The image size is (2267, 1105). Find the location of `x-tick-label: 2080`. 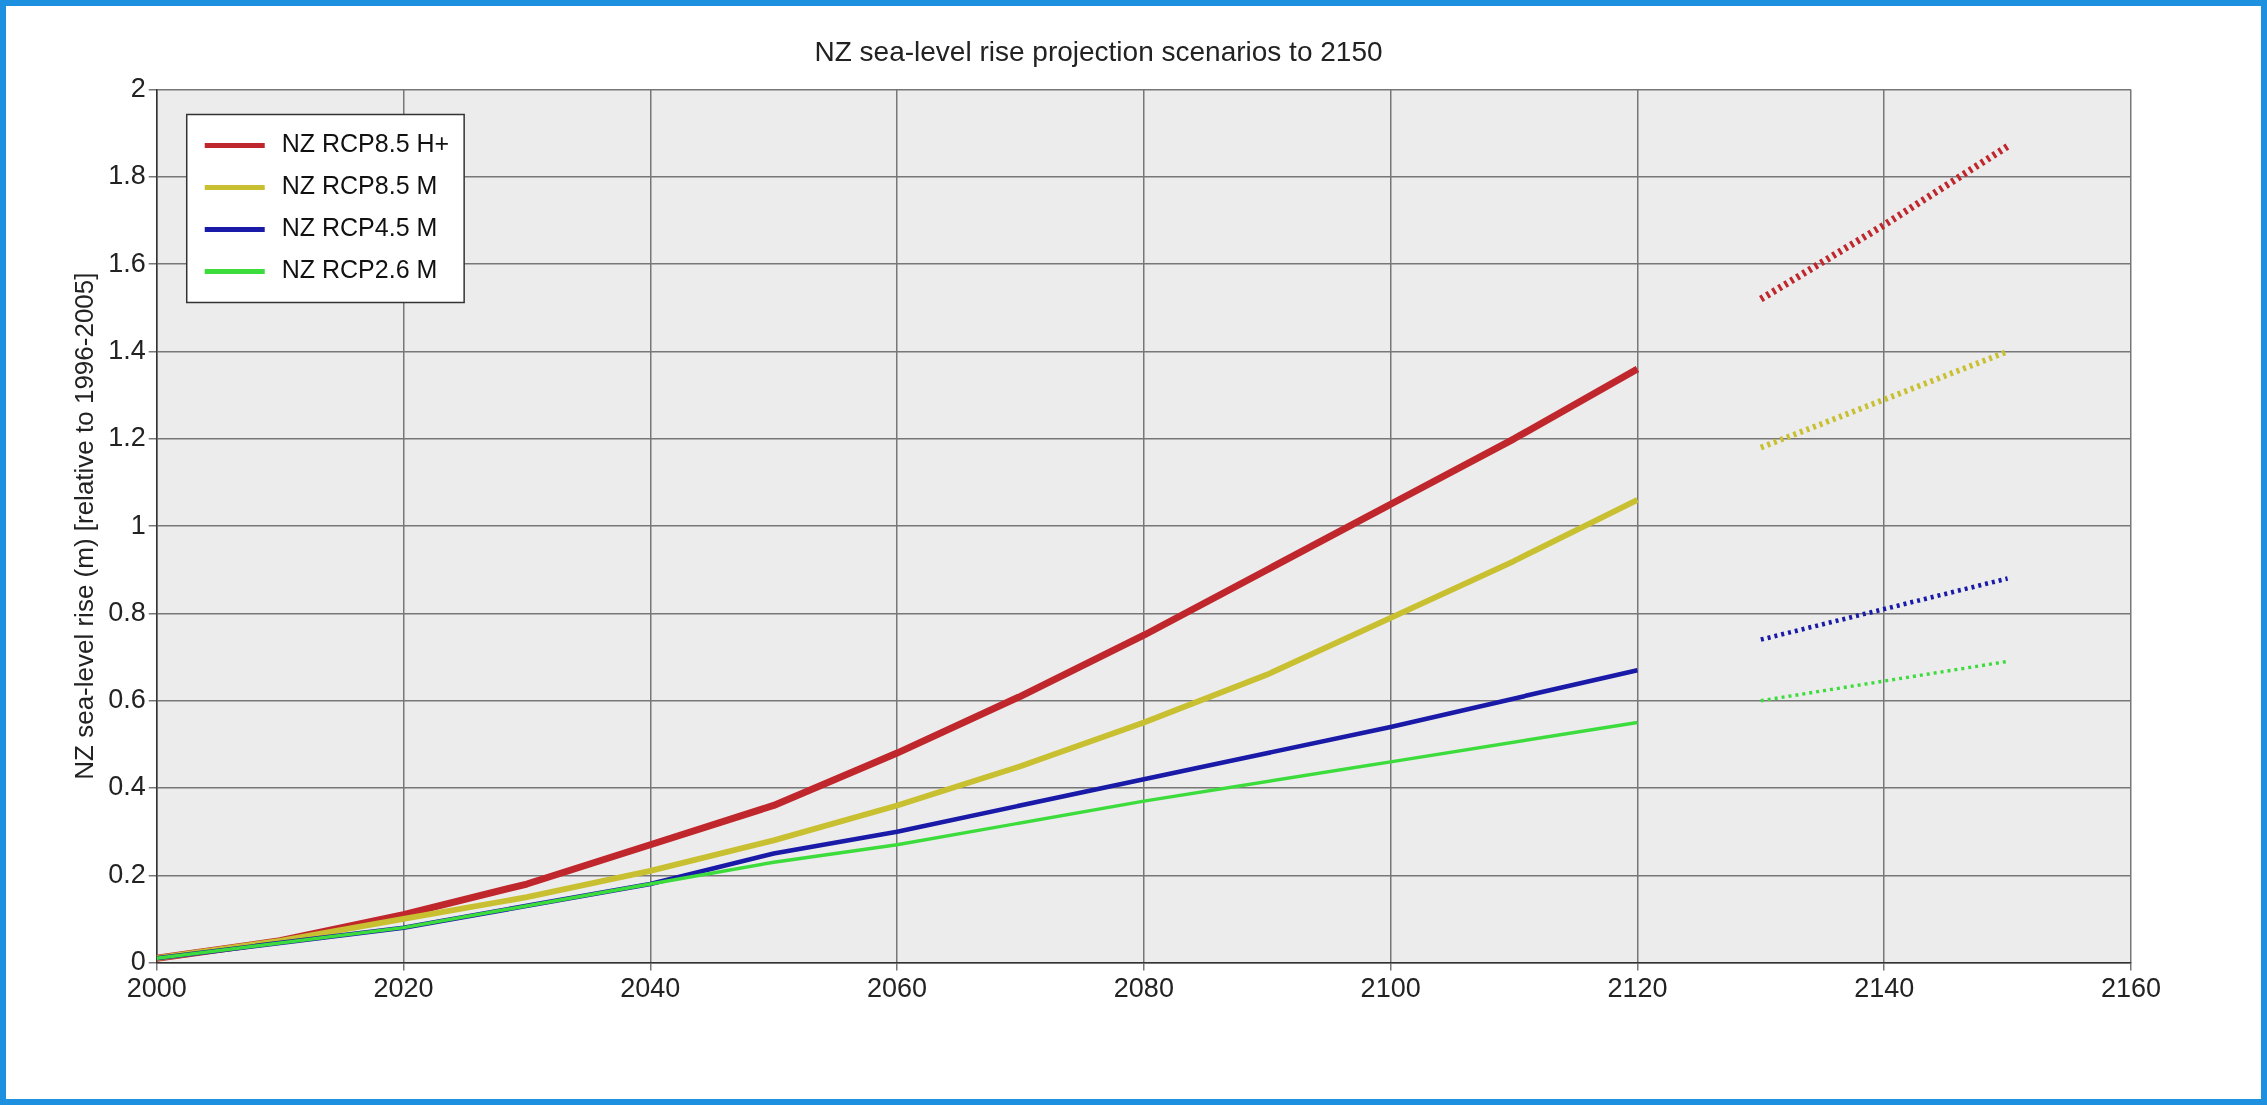

x-tick-label: 2080 is located at coordinates (1143, 988).